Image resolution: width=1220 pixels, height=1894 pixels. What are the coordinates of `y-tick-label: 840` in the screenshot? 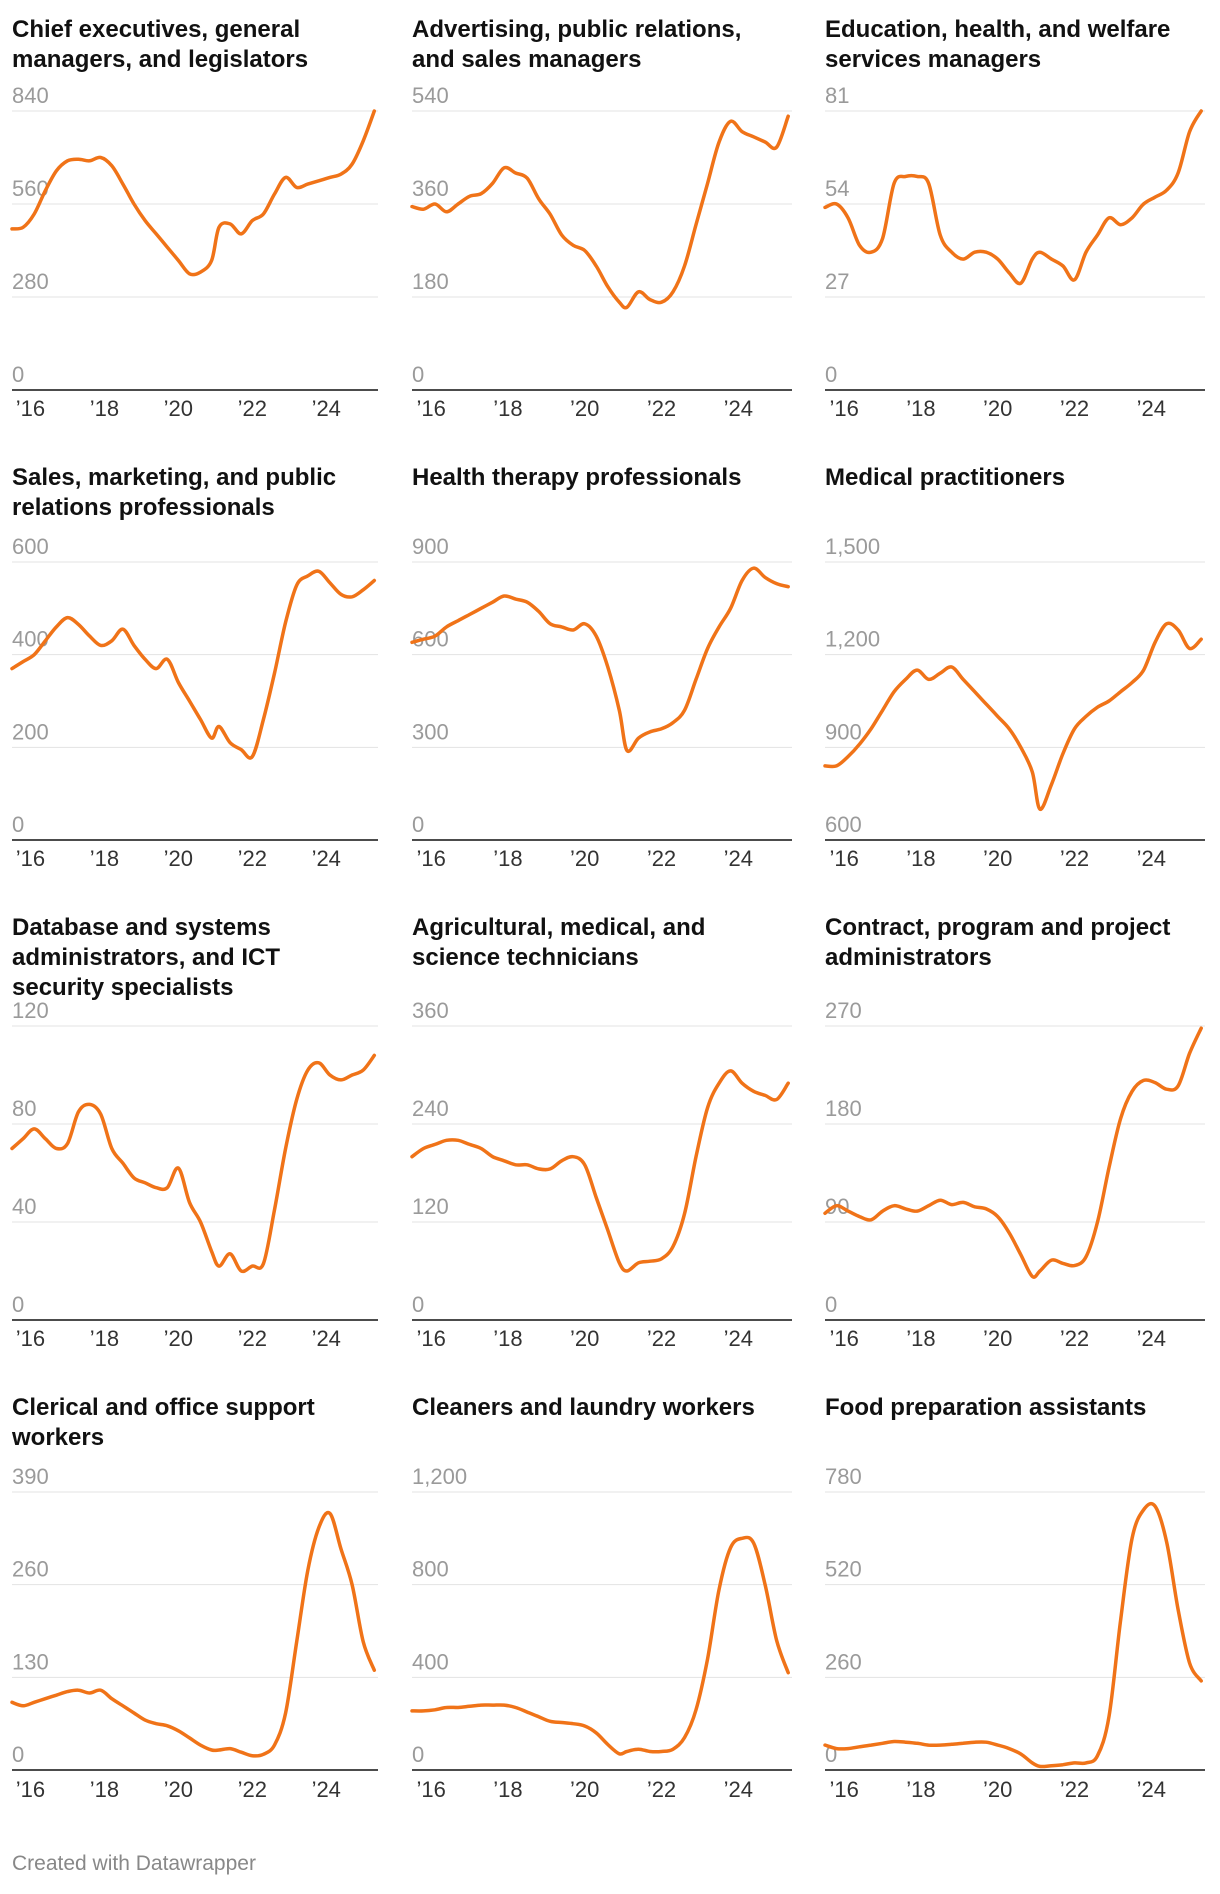 It's located at (30, 95).